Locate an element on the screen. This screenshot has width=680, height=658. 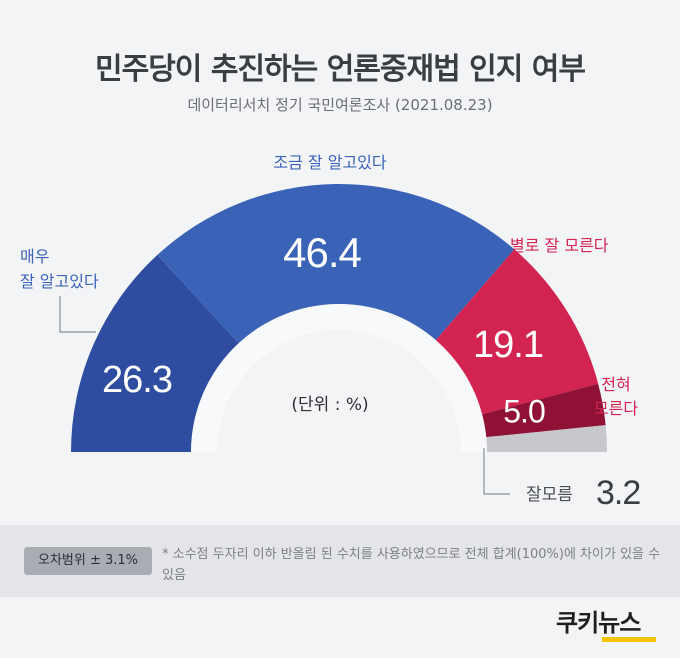
slice-value-label-3: 5.0 is located at coordinates (524, 411).